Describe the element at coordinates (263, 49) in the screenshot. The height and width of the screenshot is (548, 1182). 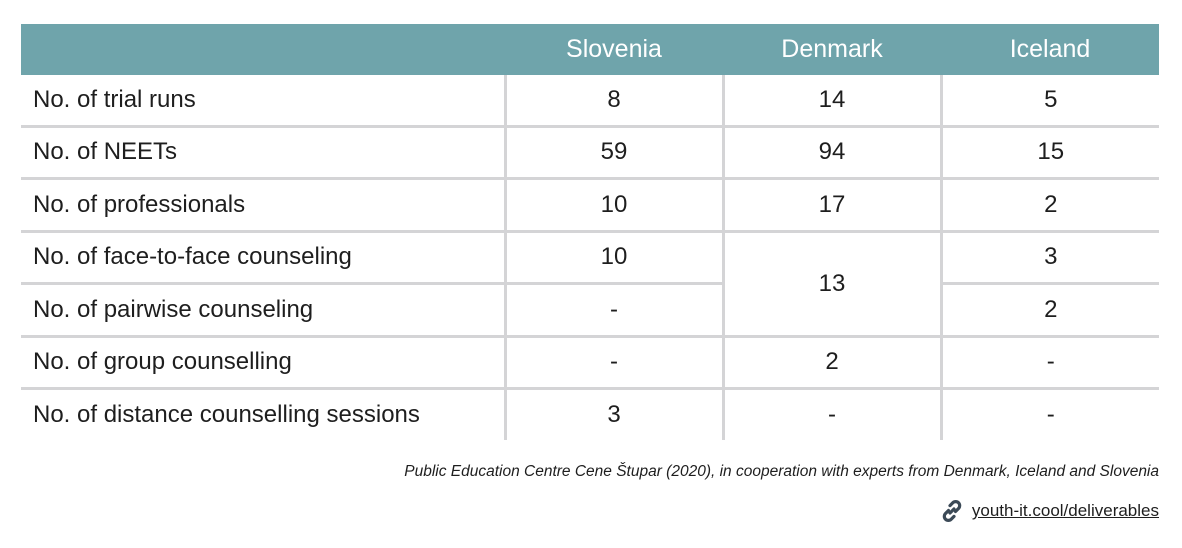
I see `header-blank` at that location.